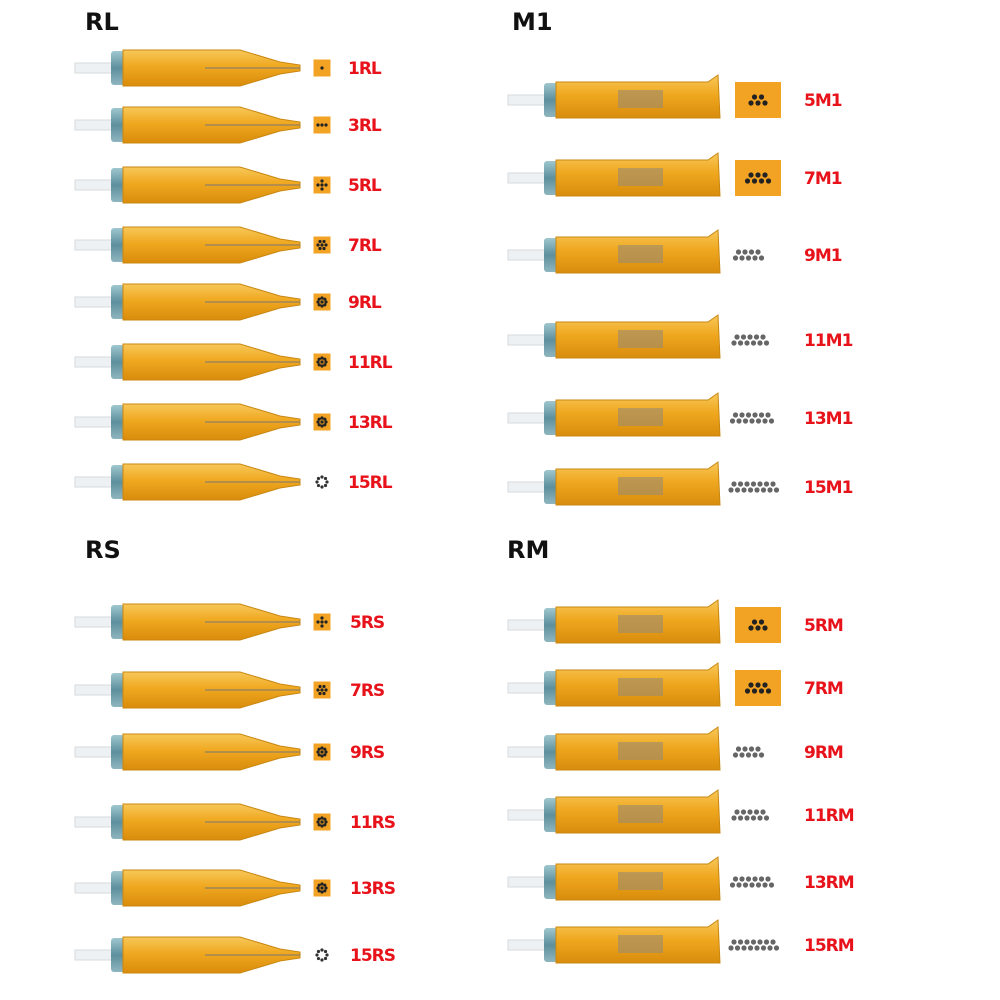 This screenshot has width=1000, height=1000. Describe the element at coordinates (103, 550) in the screenshot. I see `section-title: RS` at that location.